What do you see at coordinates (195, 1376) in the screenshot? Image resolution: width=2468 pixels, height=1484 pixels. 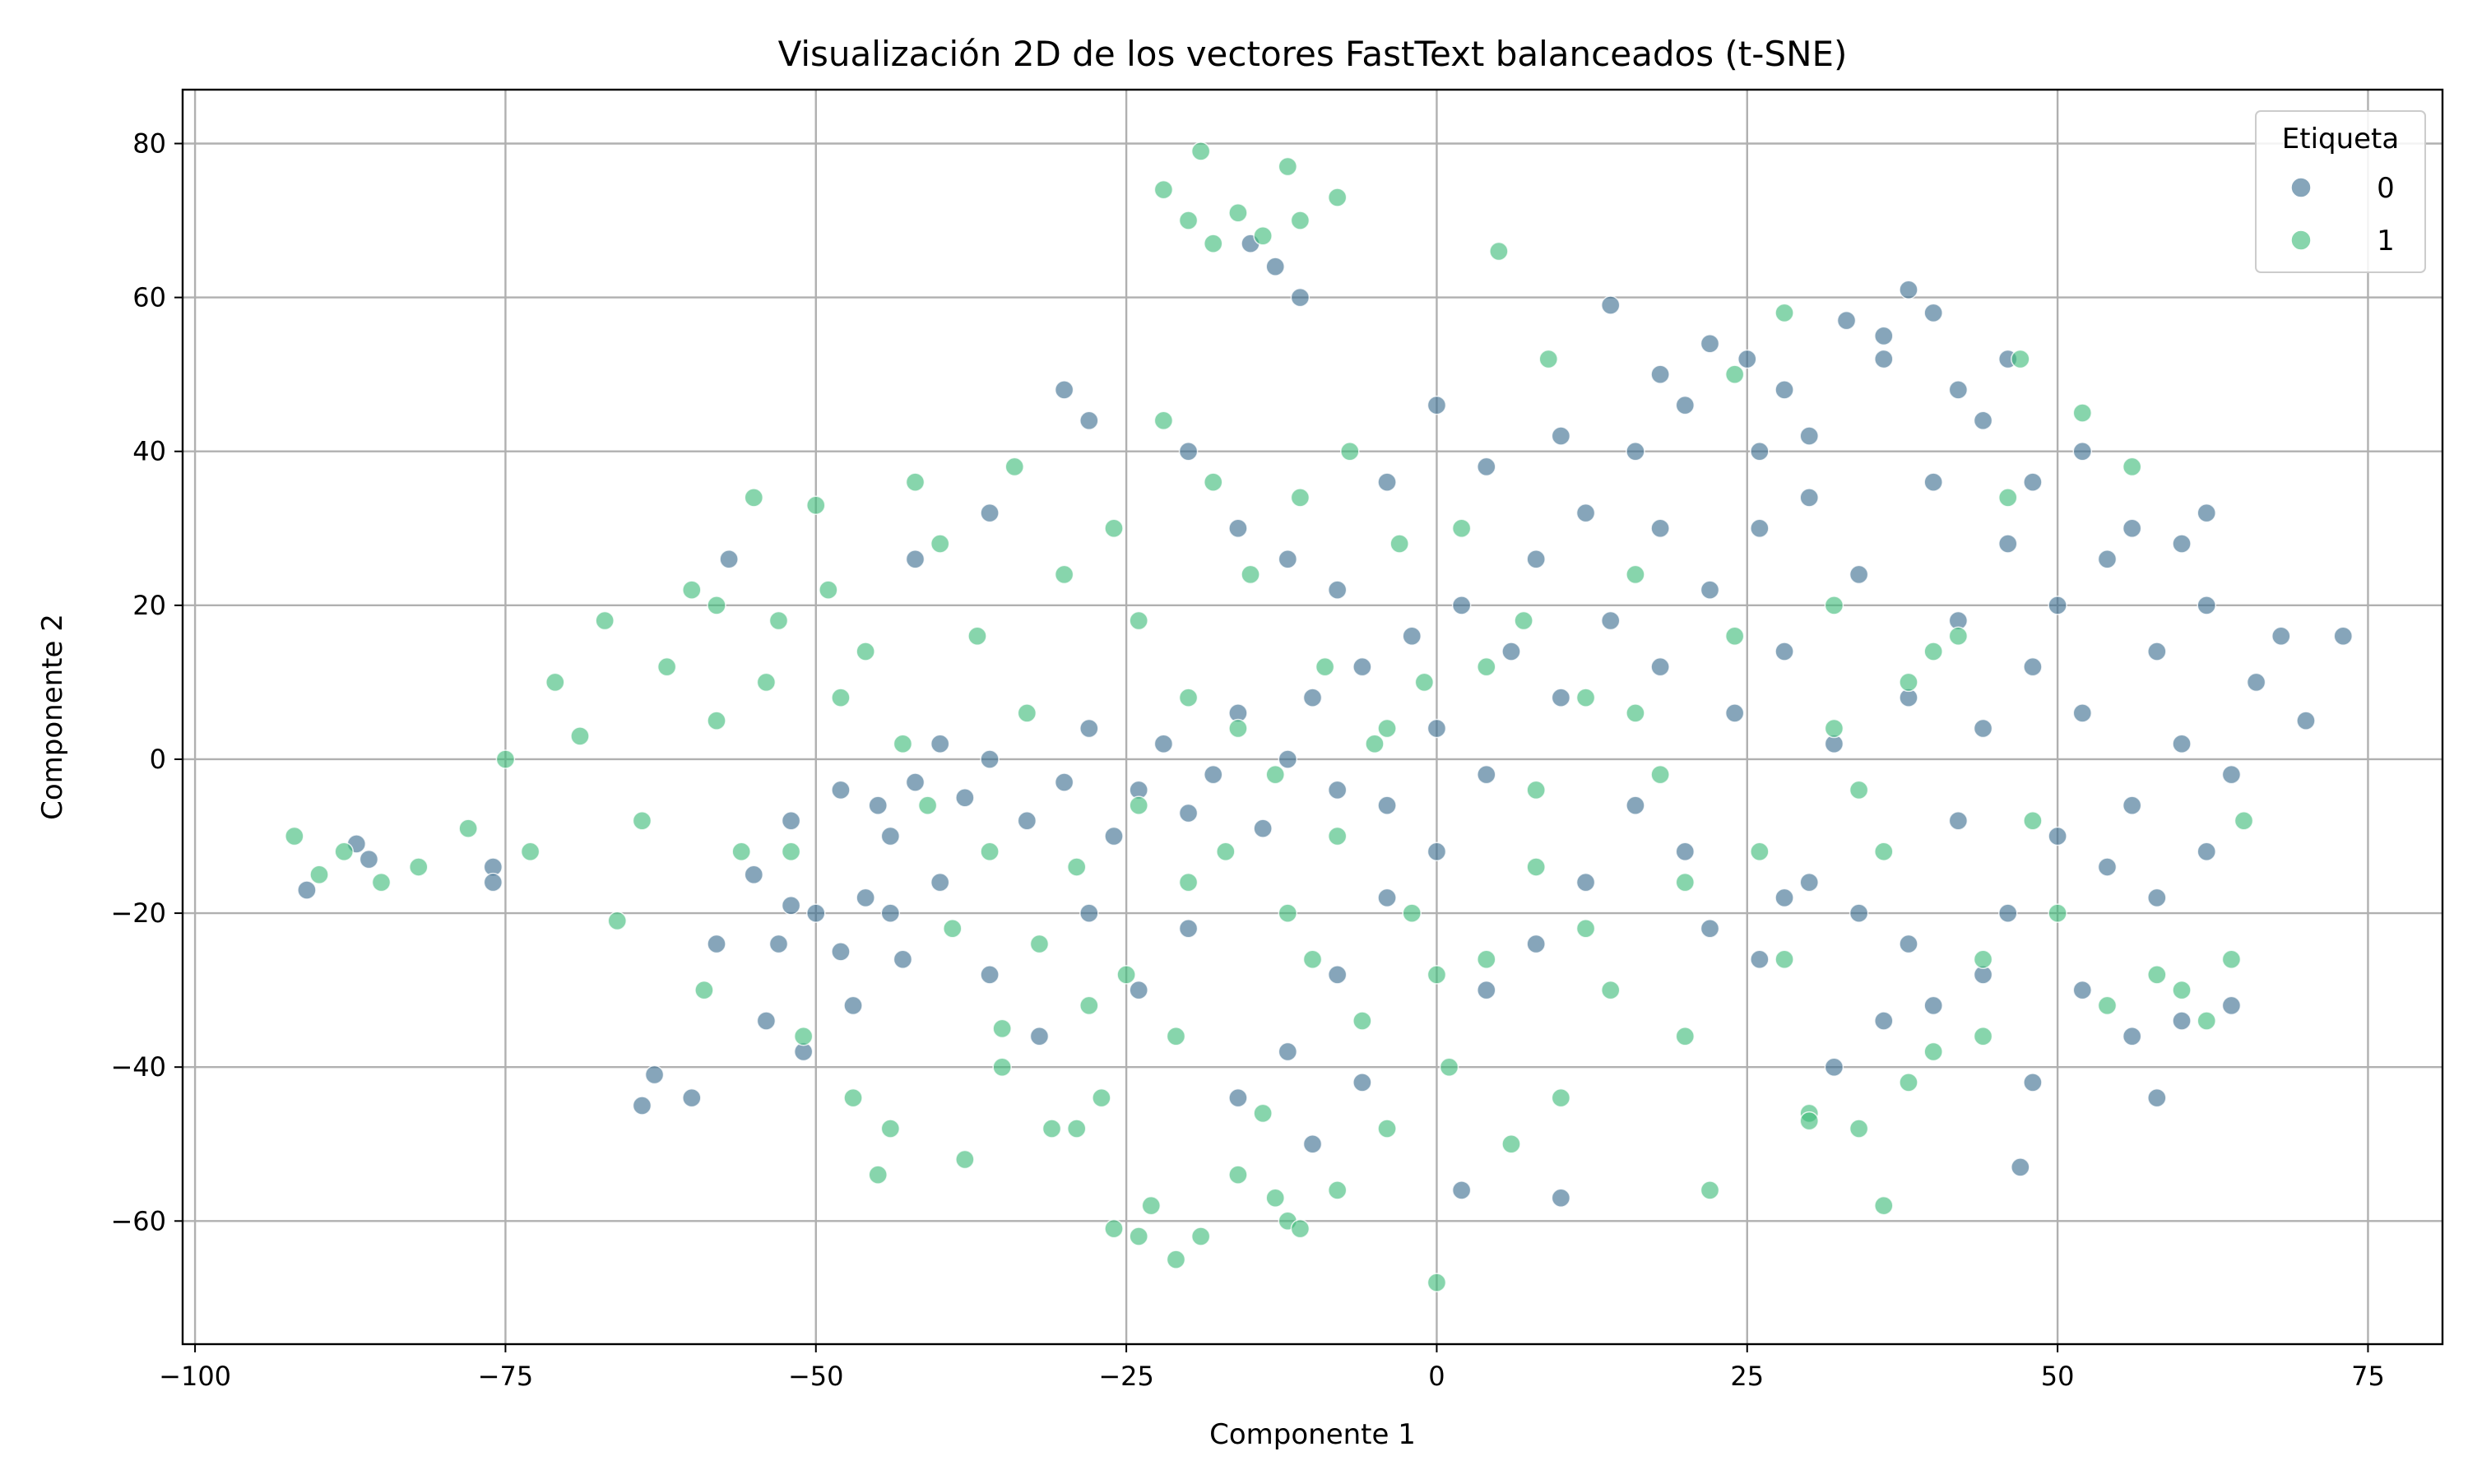 I see `x-tick-label: −100` at bounding box center [195, 1376].